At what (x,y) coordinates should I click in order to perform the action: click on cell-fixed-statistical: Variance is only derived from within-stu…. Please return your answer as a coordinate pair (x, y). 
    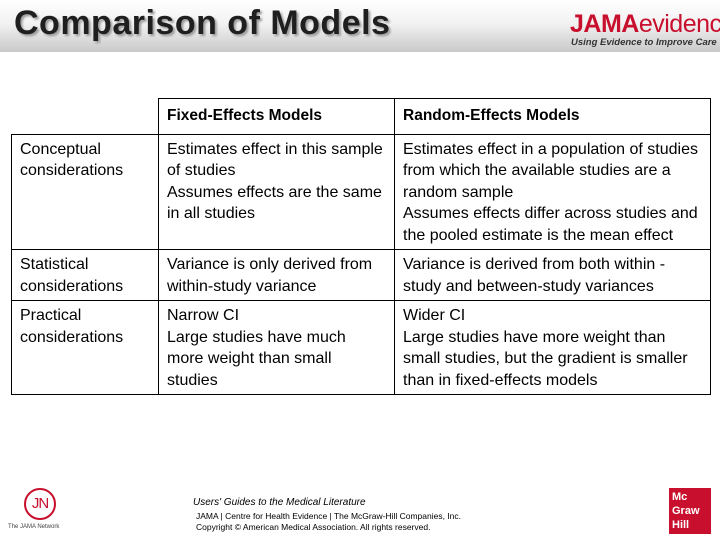
    Looking at the image, I should click on (276, 275).